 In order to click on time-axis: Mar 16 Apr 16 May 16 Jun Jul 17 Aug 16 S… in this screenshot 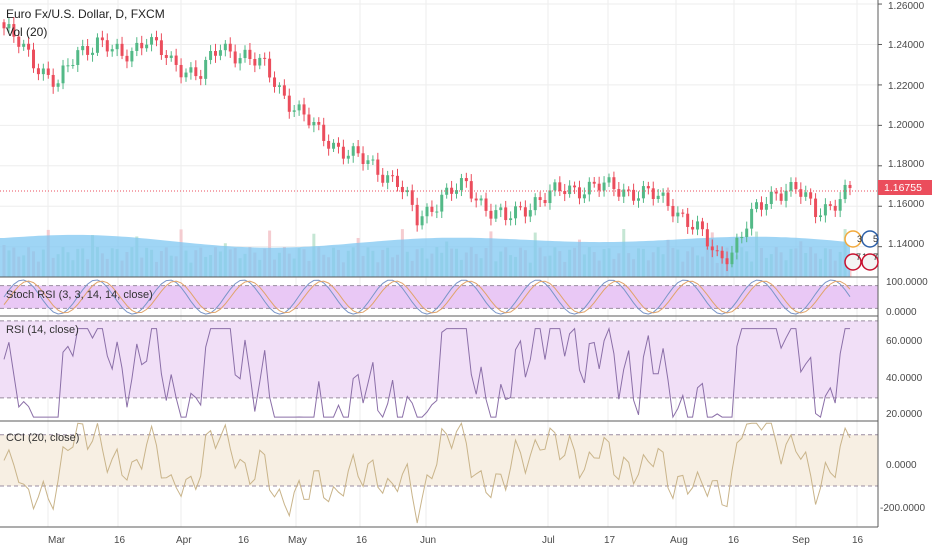, I will do `click(456, 540)`.